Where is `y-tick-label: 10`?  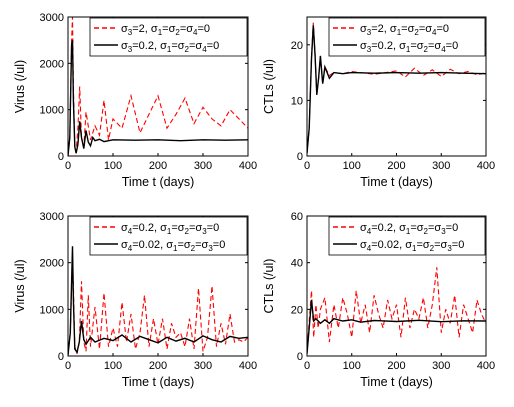
y-tick-label: 10 is located at coordinates (297, 101).